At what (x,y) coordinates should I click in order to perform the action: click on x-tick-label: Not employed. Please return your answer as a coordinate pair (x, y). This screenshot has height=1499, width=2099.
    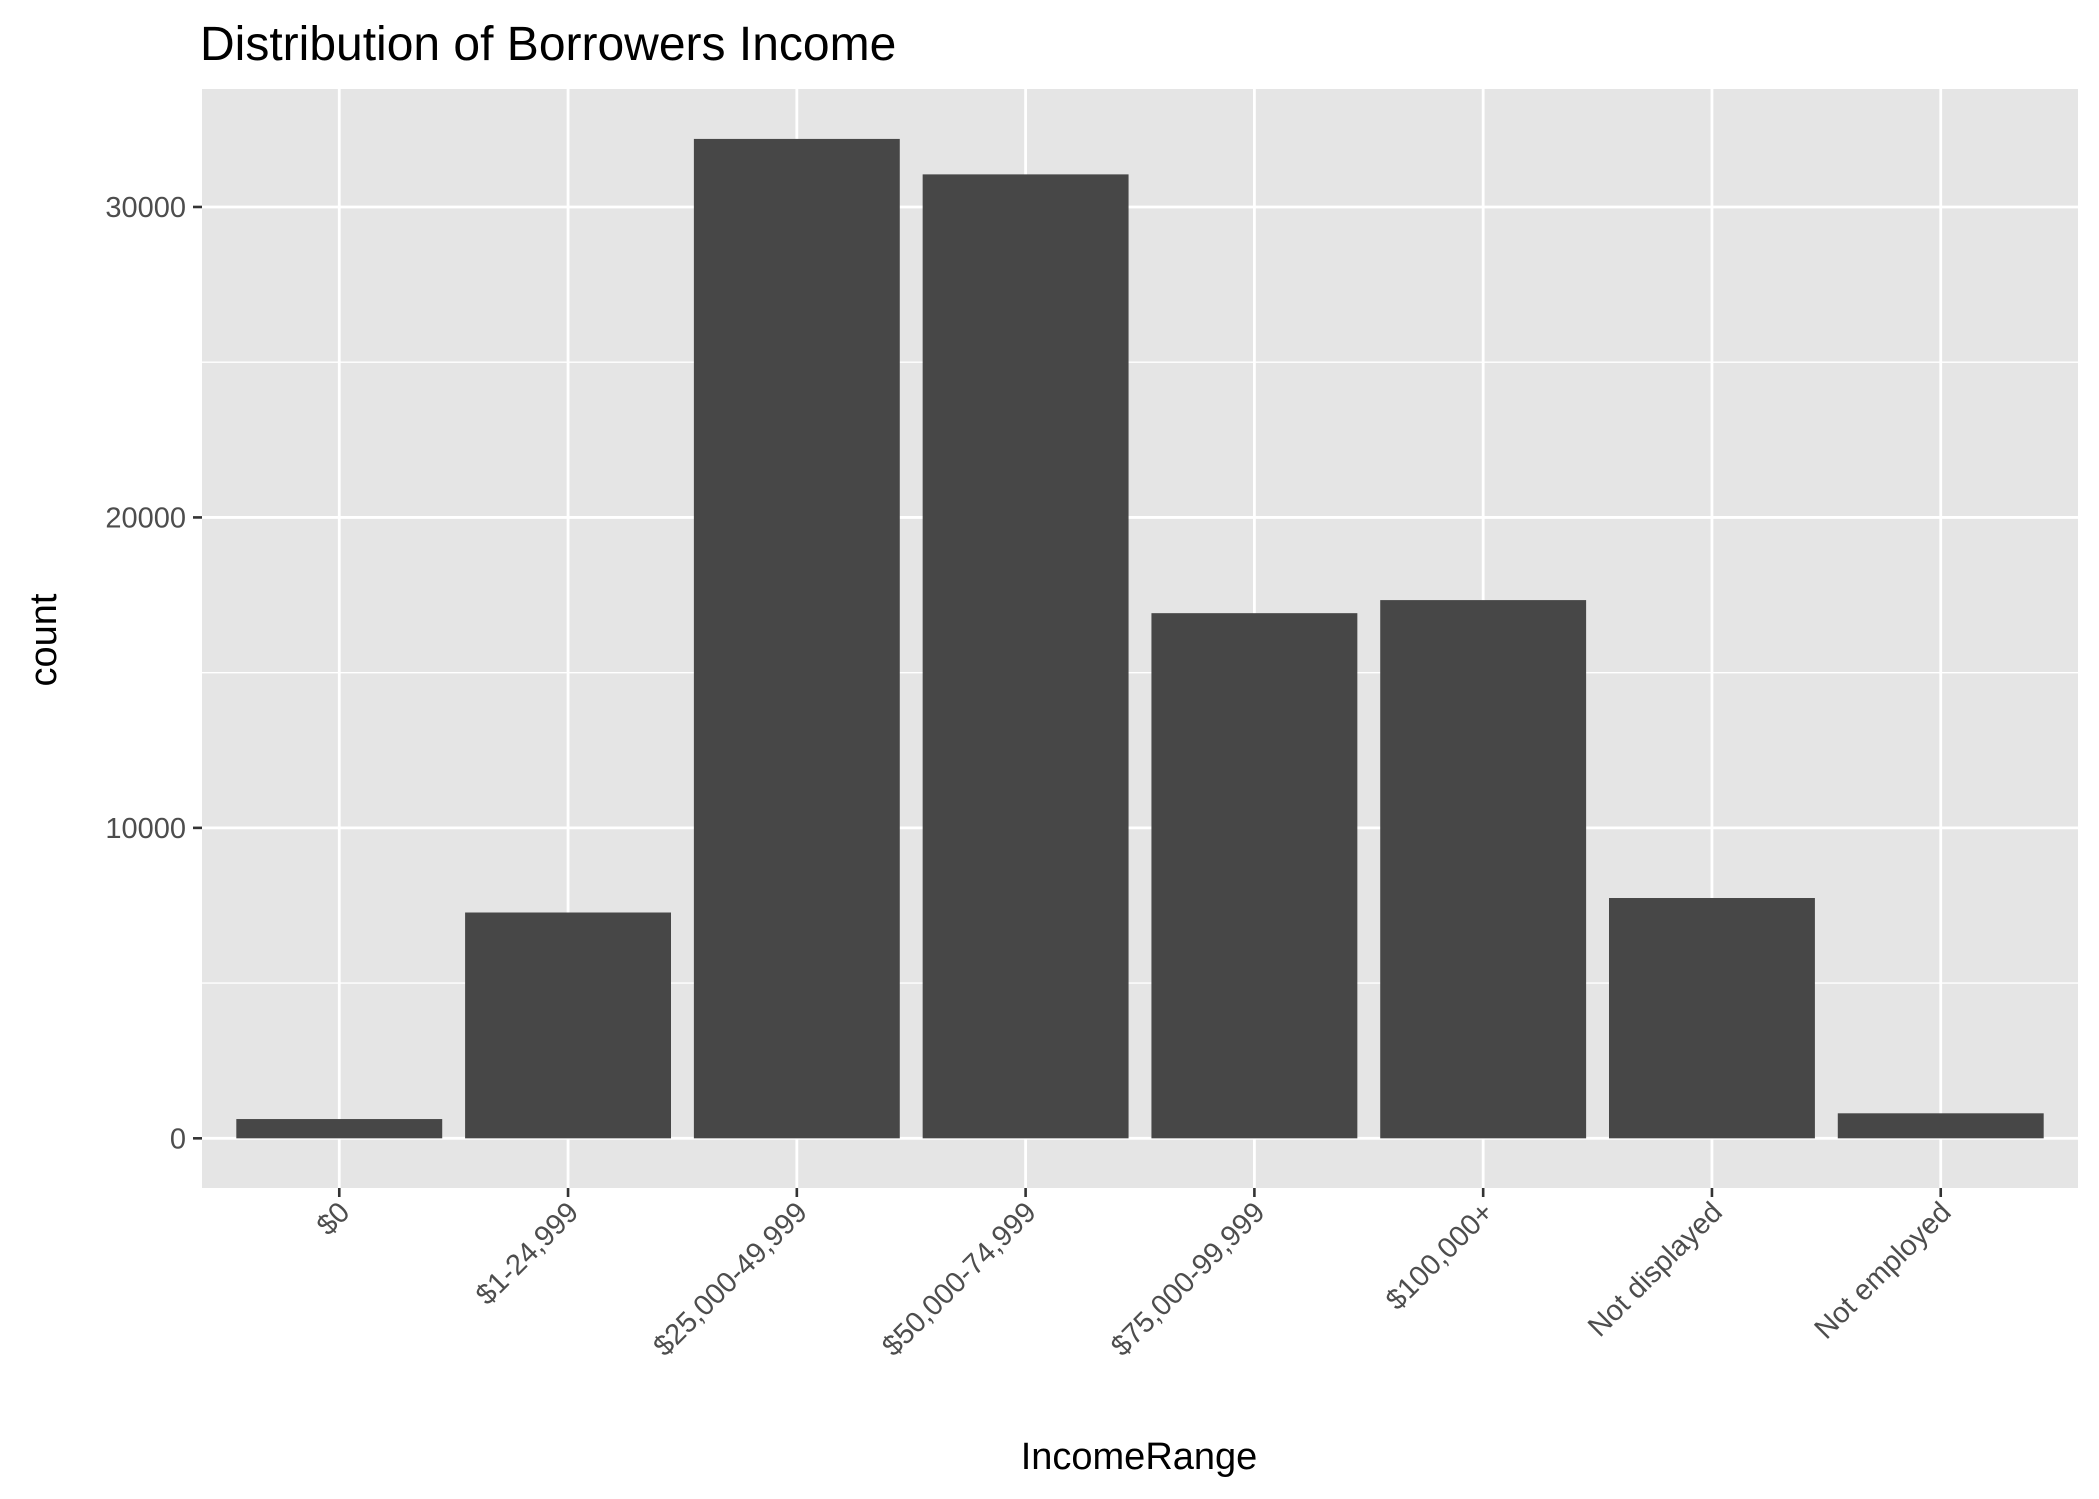
    Looking at the image, I should click on (1883, 1270).